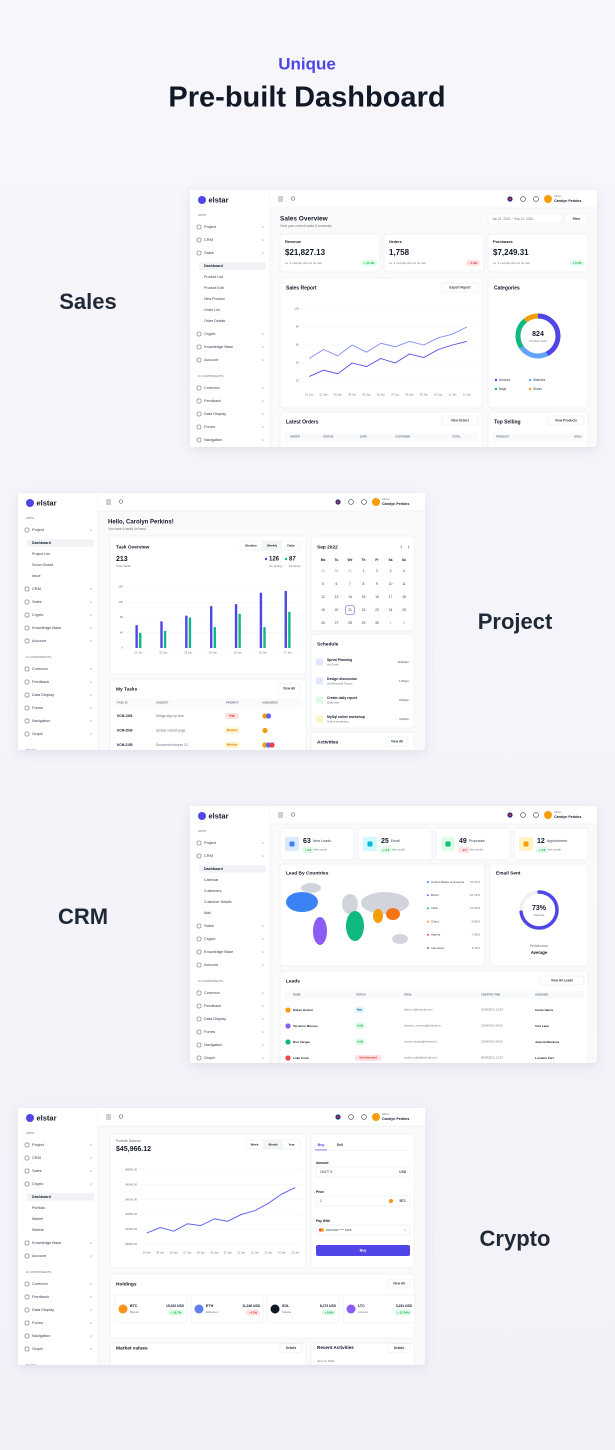 The width and height of the screenshot is (615, 1450). I want to click on x-tick-label: 09 Jan, so click(214, 1253).